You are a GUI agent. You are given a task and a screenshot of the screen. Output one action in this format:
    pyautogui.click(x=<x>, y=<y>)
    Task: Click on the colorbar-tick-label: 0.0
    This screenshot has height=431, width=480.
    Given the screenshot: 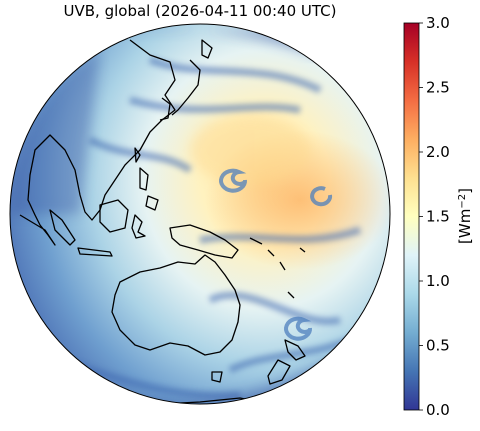 What is the action you would take?
    pyautogui.click(x=438, y=410)
    